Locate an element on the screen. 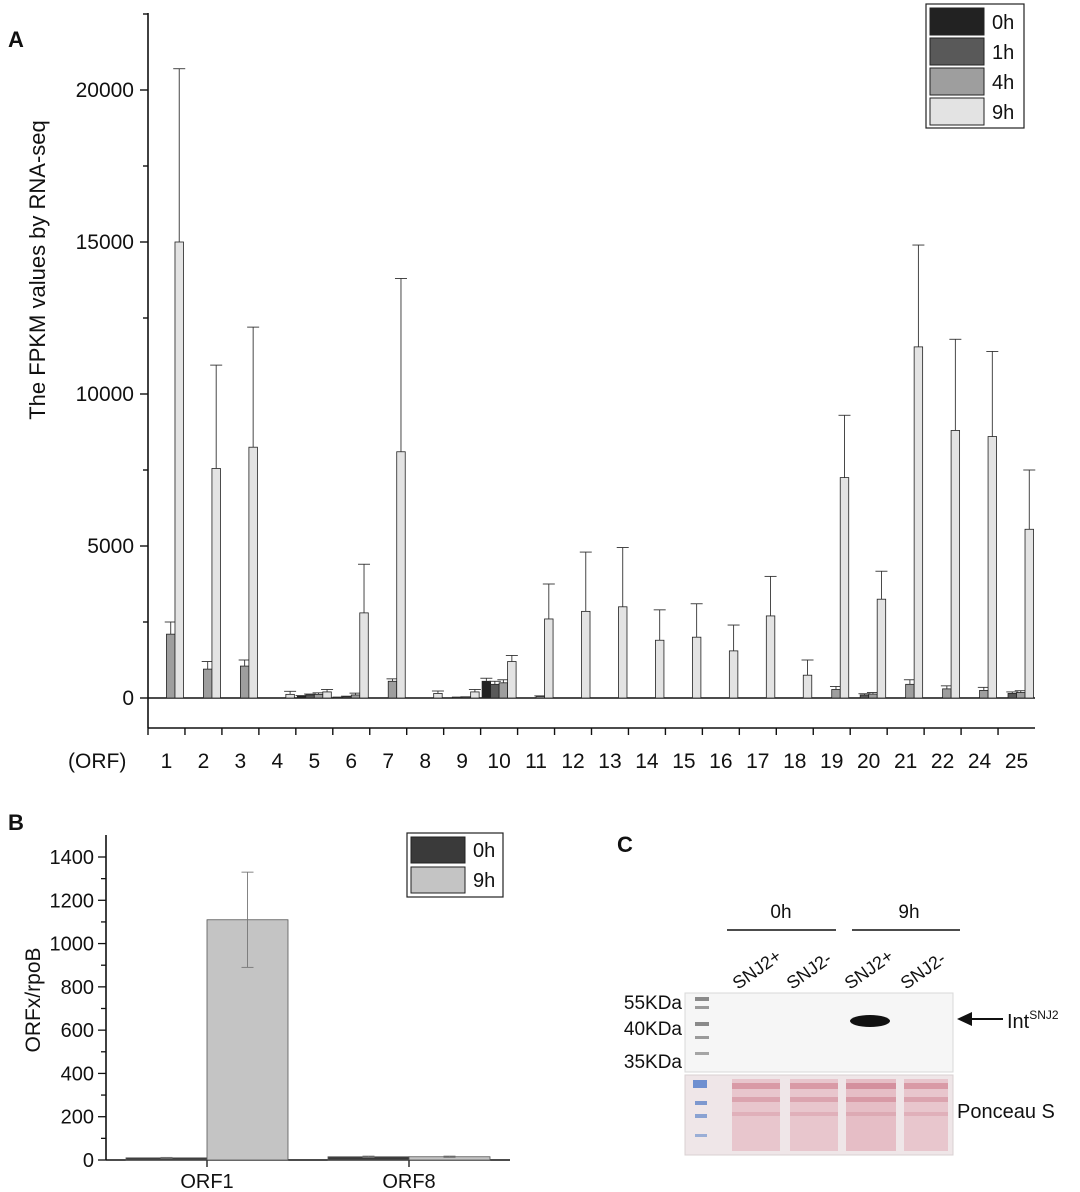 This screenshot has height=1192, width=1080. panel-b-plot: 0 200 400 600 800 1000 1200 1400 ORF1 ORF8 is located at coordinates (280, 1013).